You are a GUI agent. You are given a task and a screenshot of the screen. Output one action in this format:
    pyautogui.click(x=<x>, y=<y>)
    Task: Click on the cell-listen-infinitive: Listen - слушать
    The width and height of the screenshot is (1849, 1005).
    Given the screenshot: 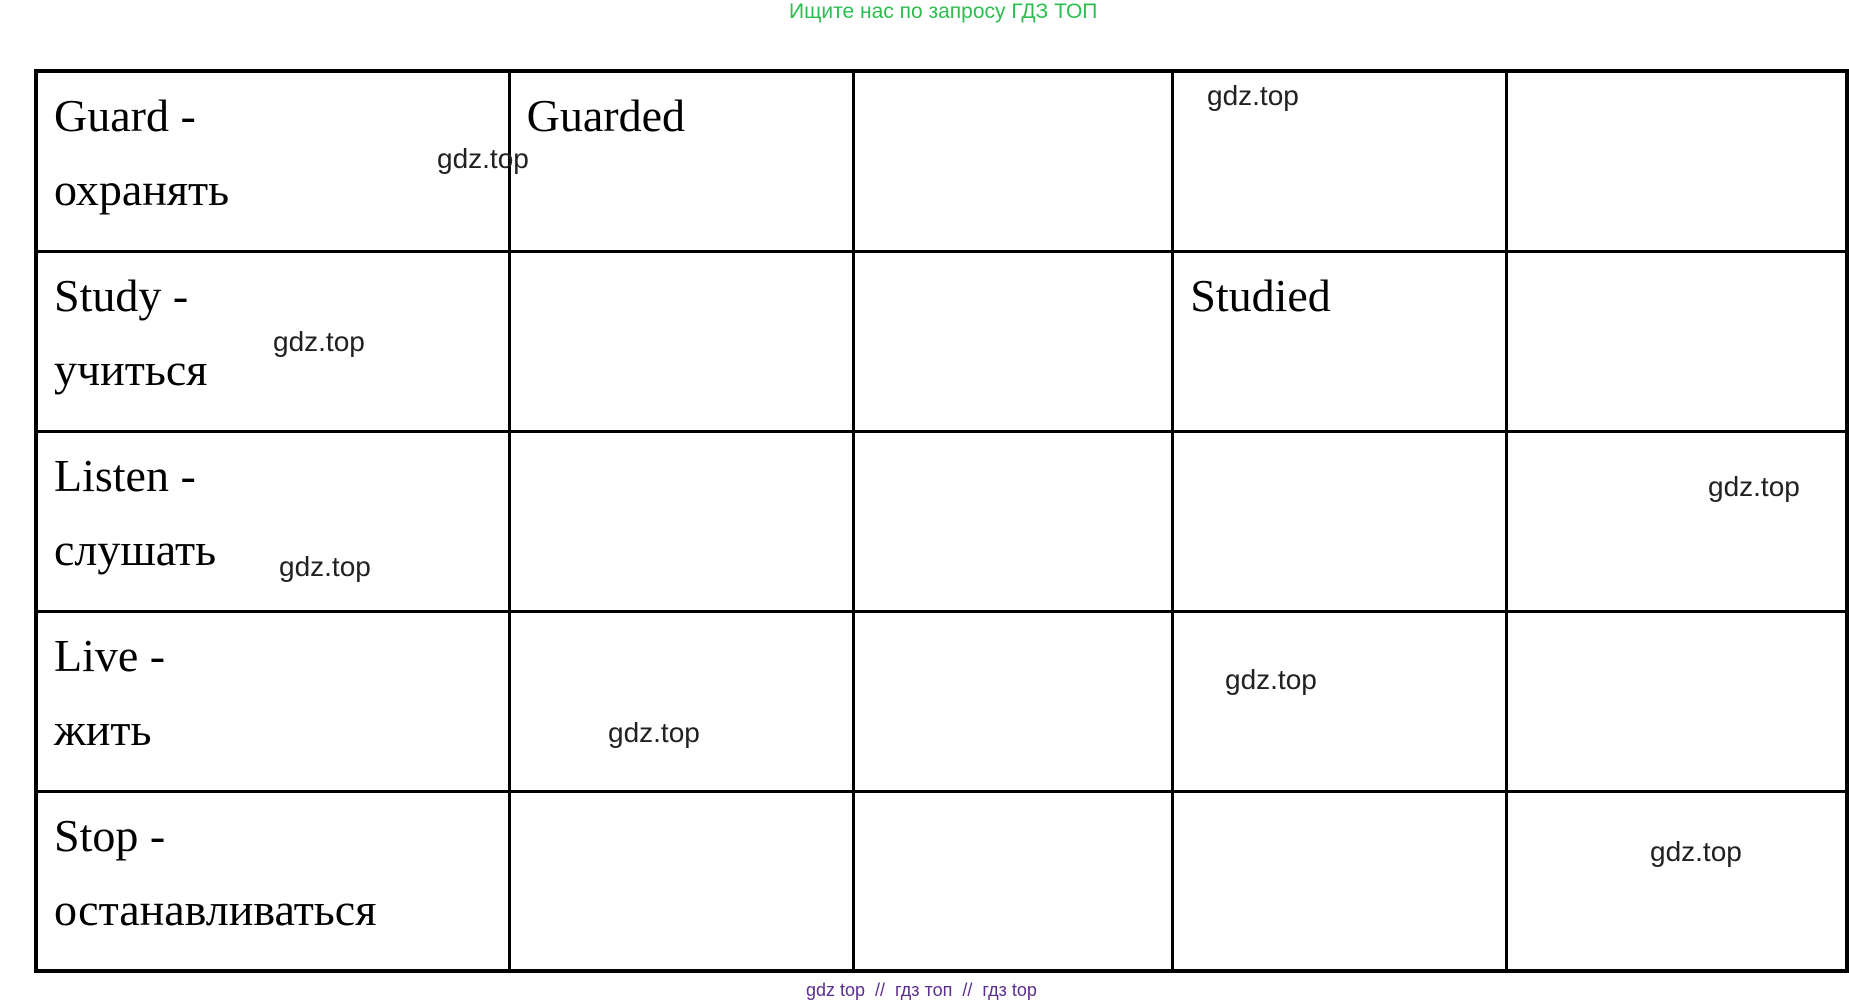 What is the action you would take?
    pyautogui.click(x=272, y=521)
    